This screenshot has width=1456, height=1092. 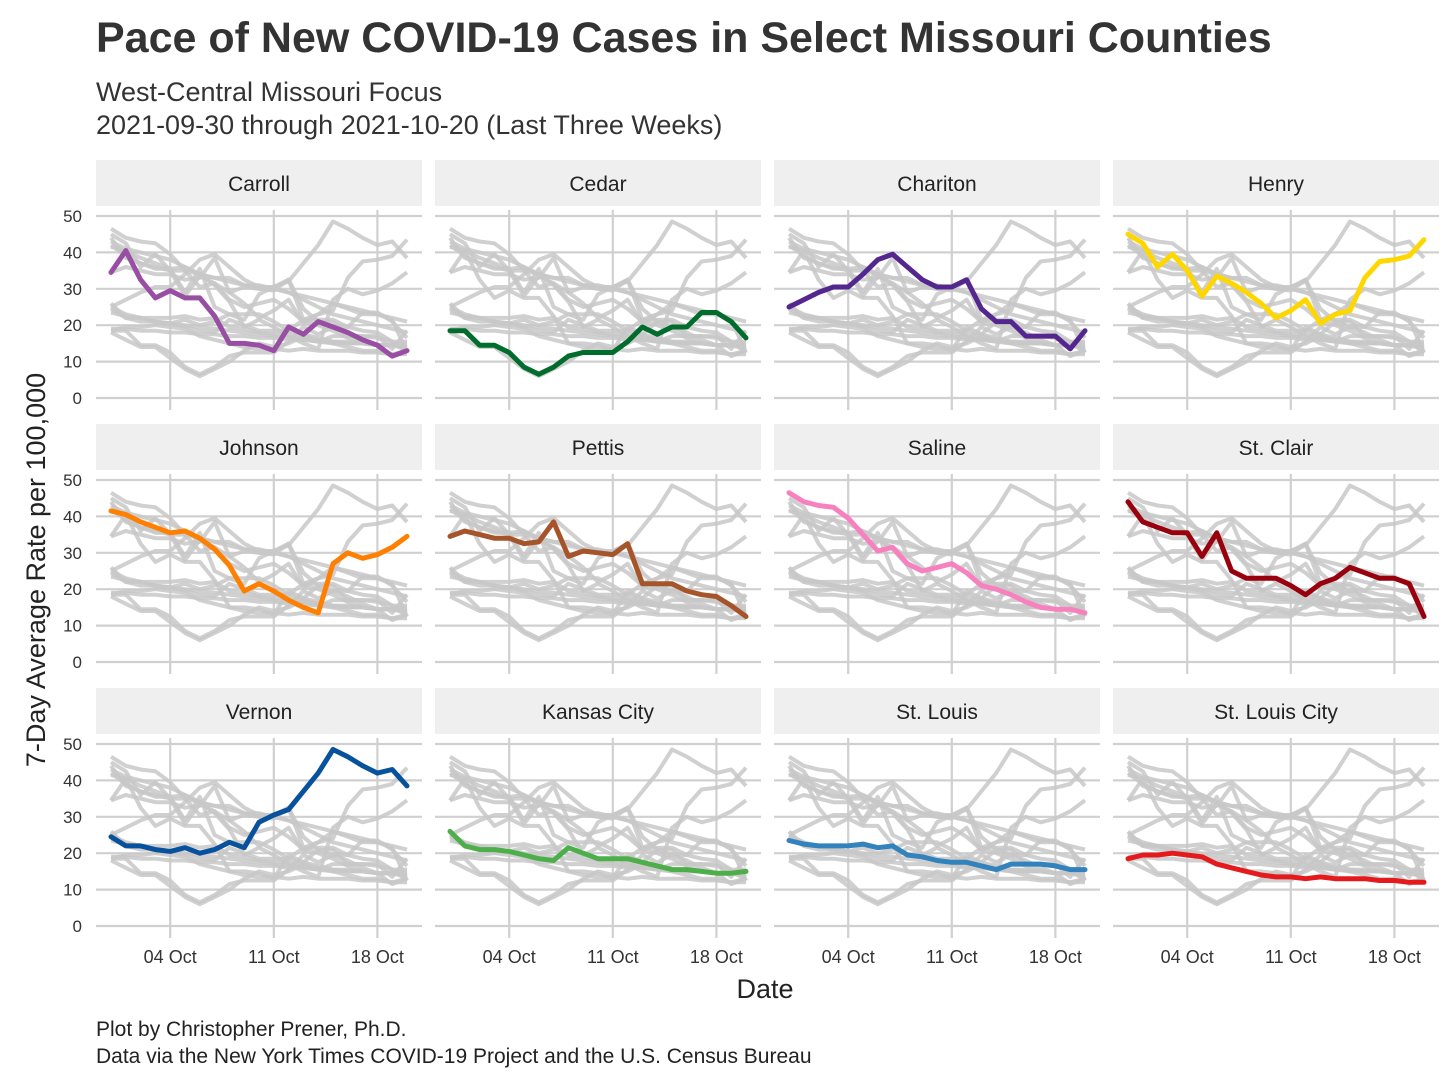 I want to click on facet-strip-label: Kansas City, so click(x=598, y=712).